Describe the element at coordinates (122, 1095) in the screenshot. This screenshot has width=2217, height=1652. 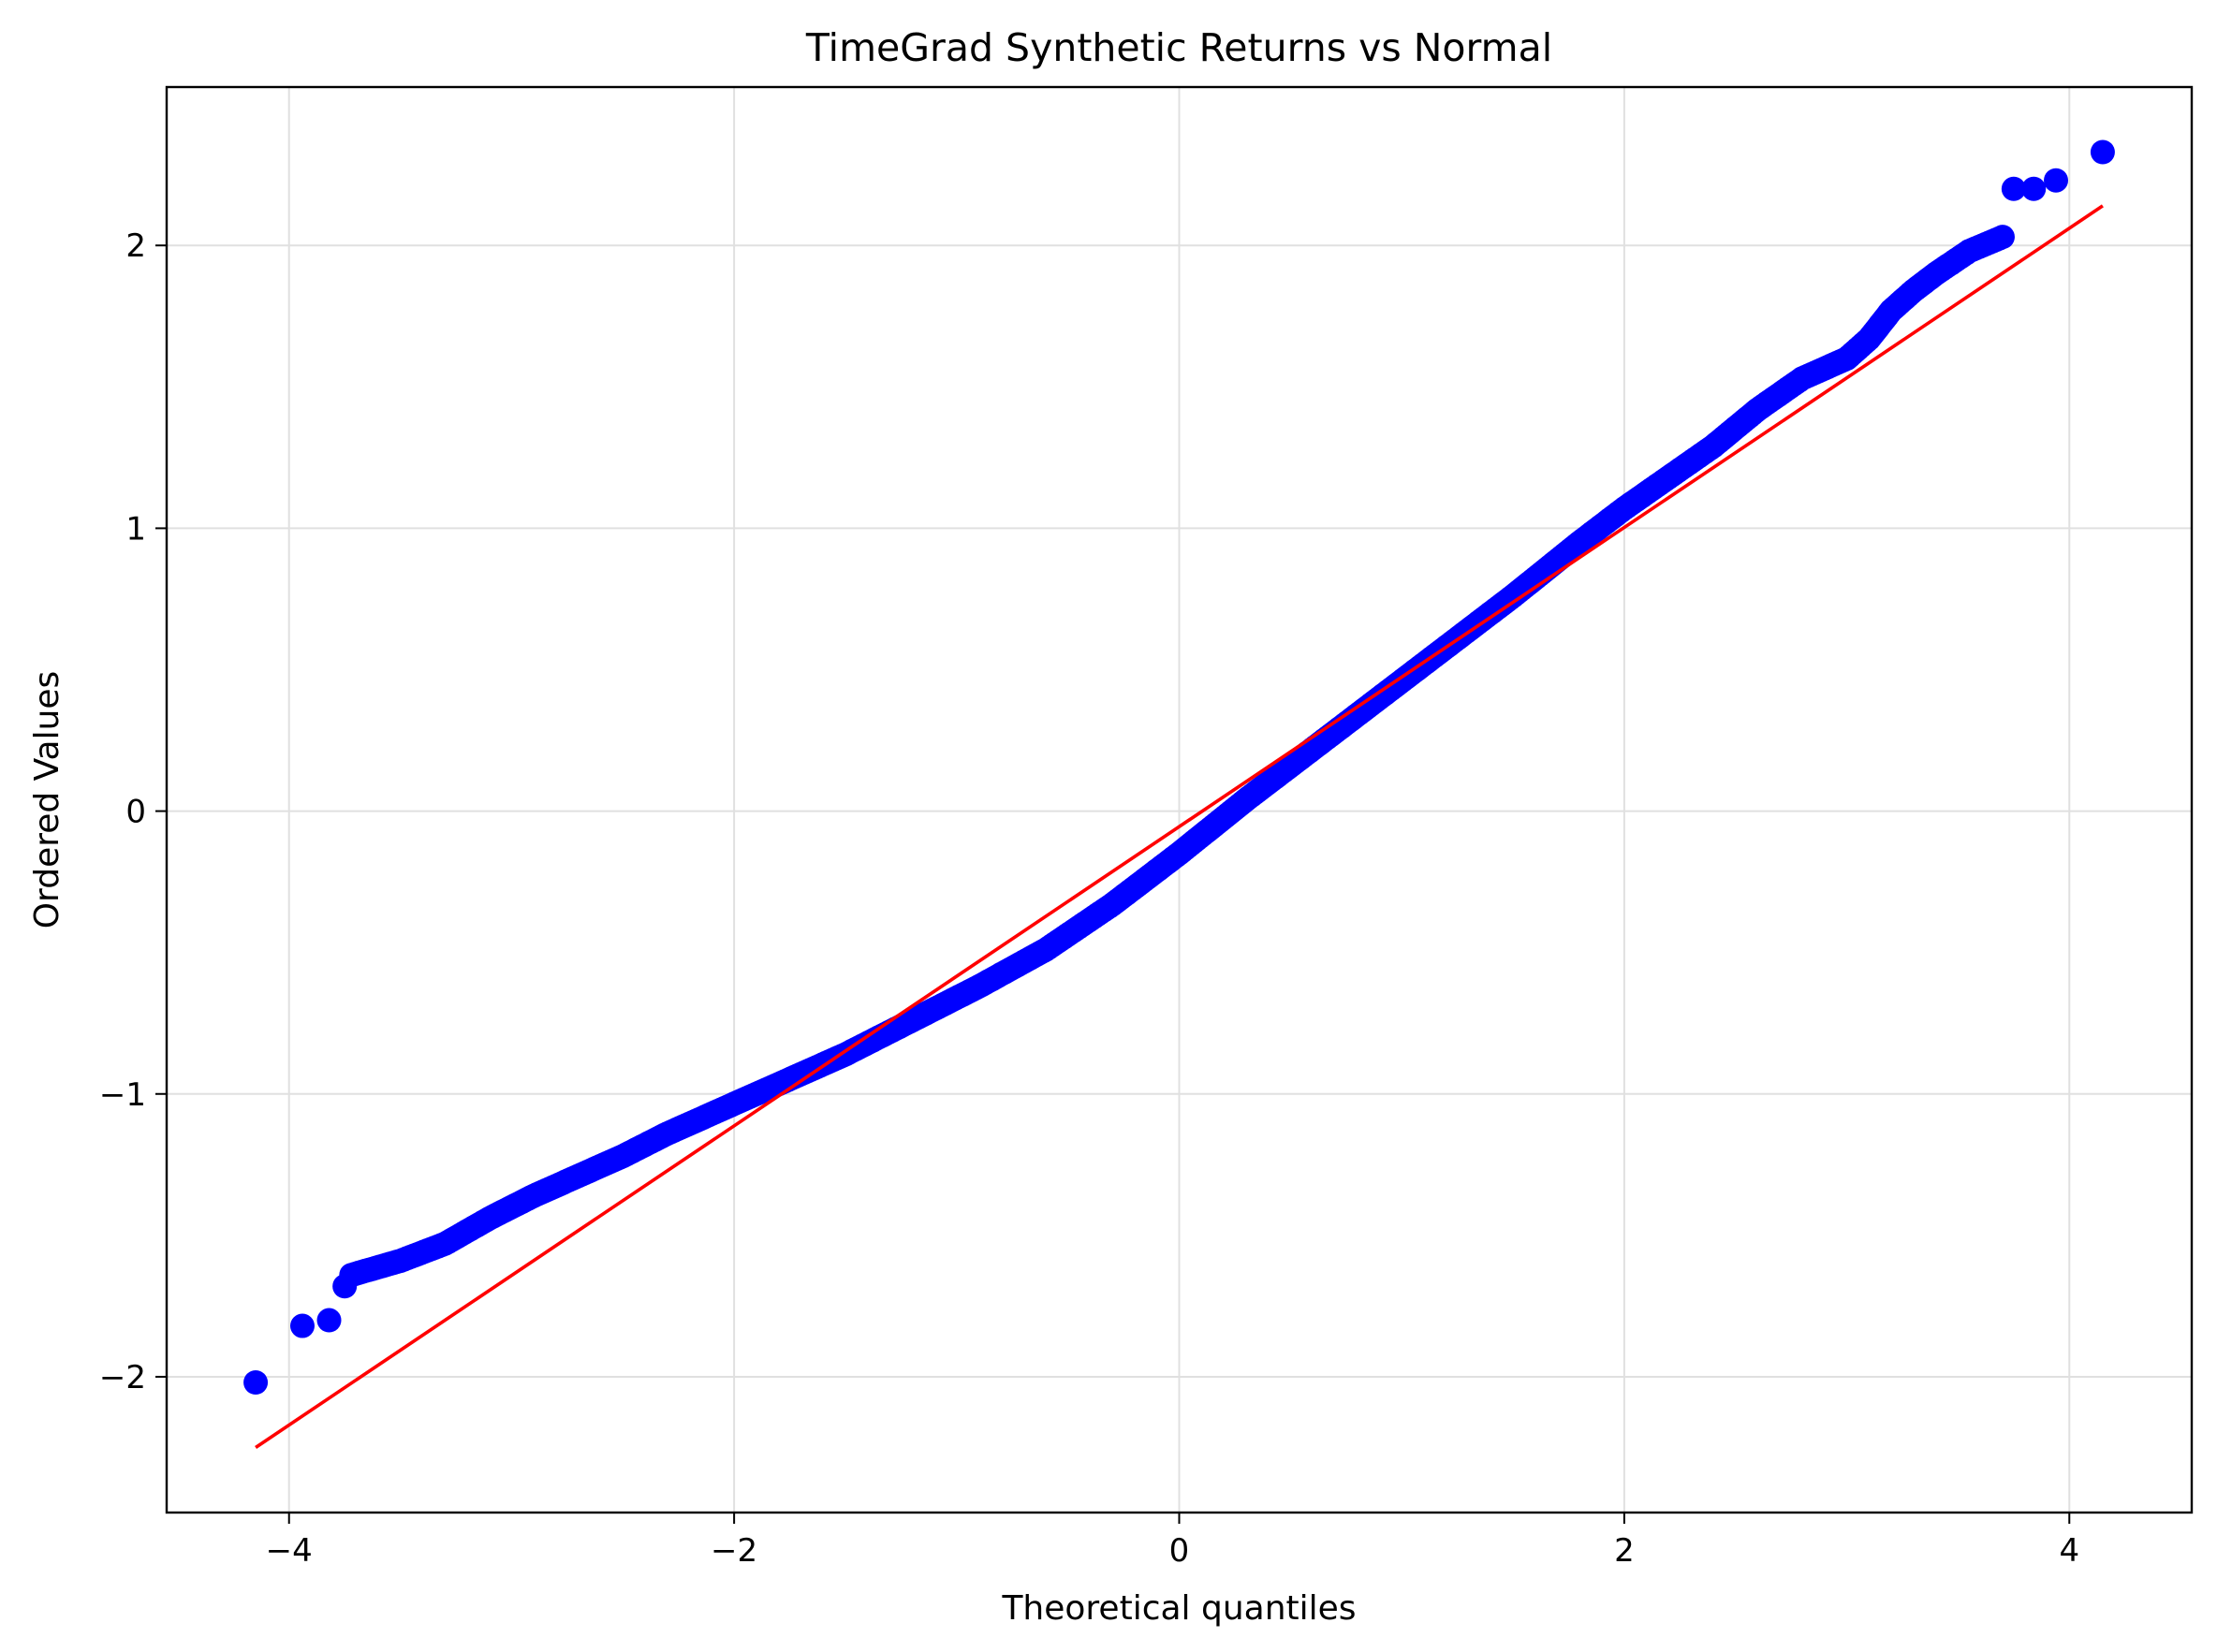
I see `y-tick-label: −1` at that location.